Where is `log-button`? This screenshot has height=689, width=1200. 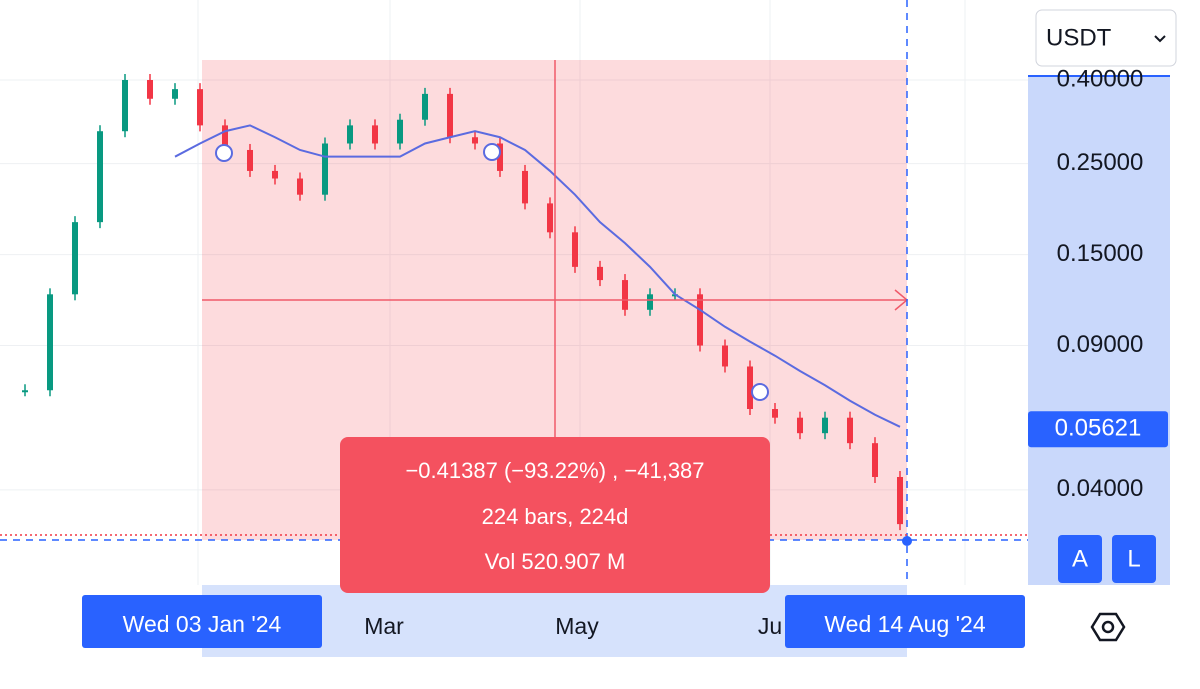
log-button is located at coordinates (1134, 559).